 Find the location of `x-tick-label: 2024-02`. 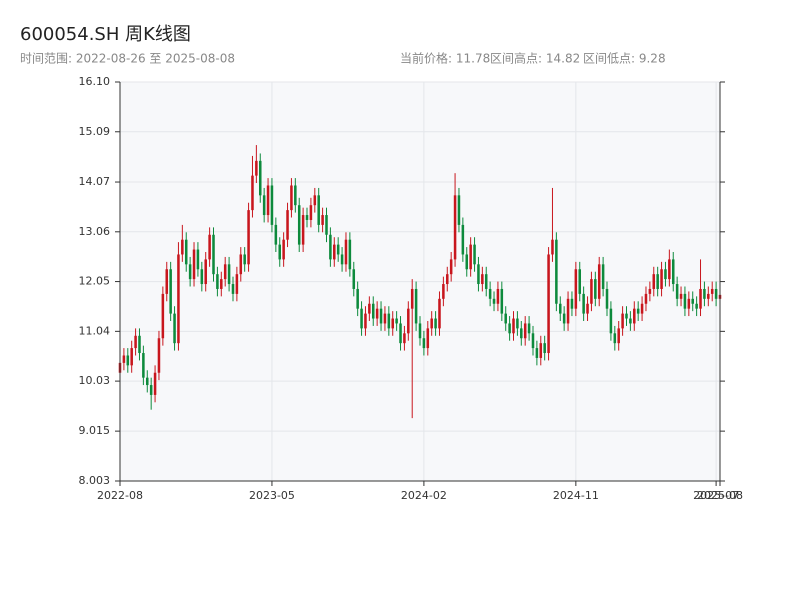

x-tick-label: 2024-02 is located at coordinates (424, 495).